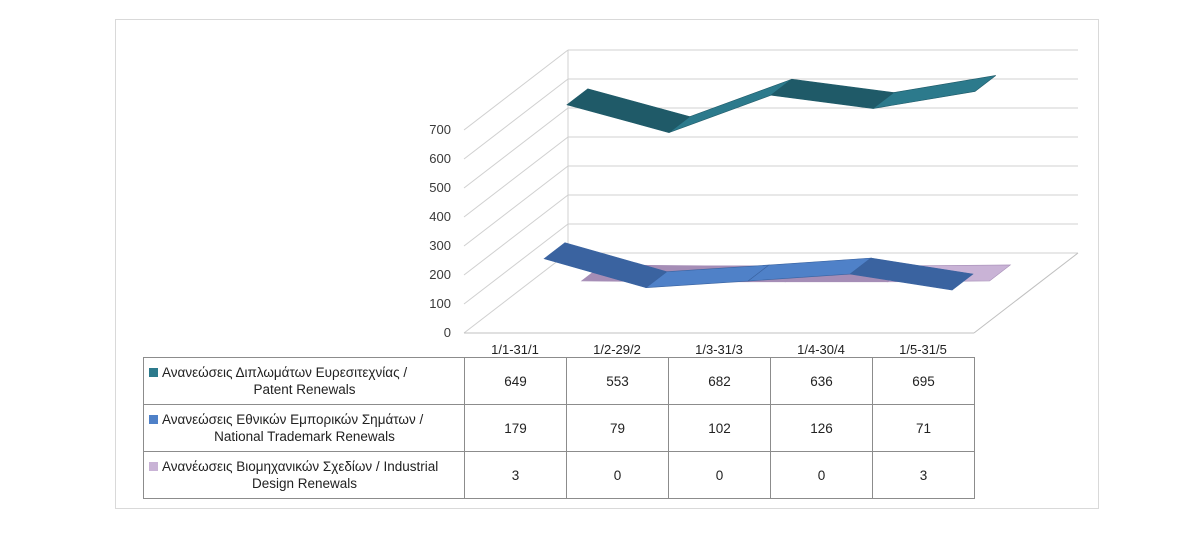 The height and width of the screenshot is (536, 1200). I want to click on series-name-line2: National Trademark Renewals, so click(304, 436).